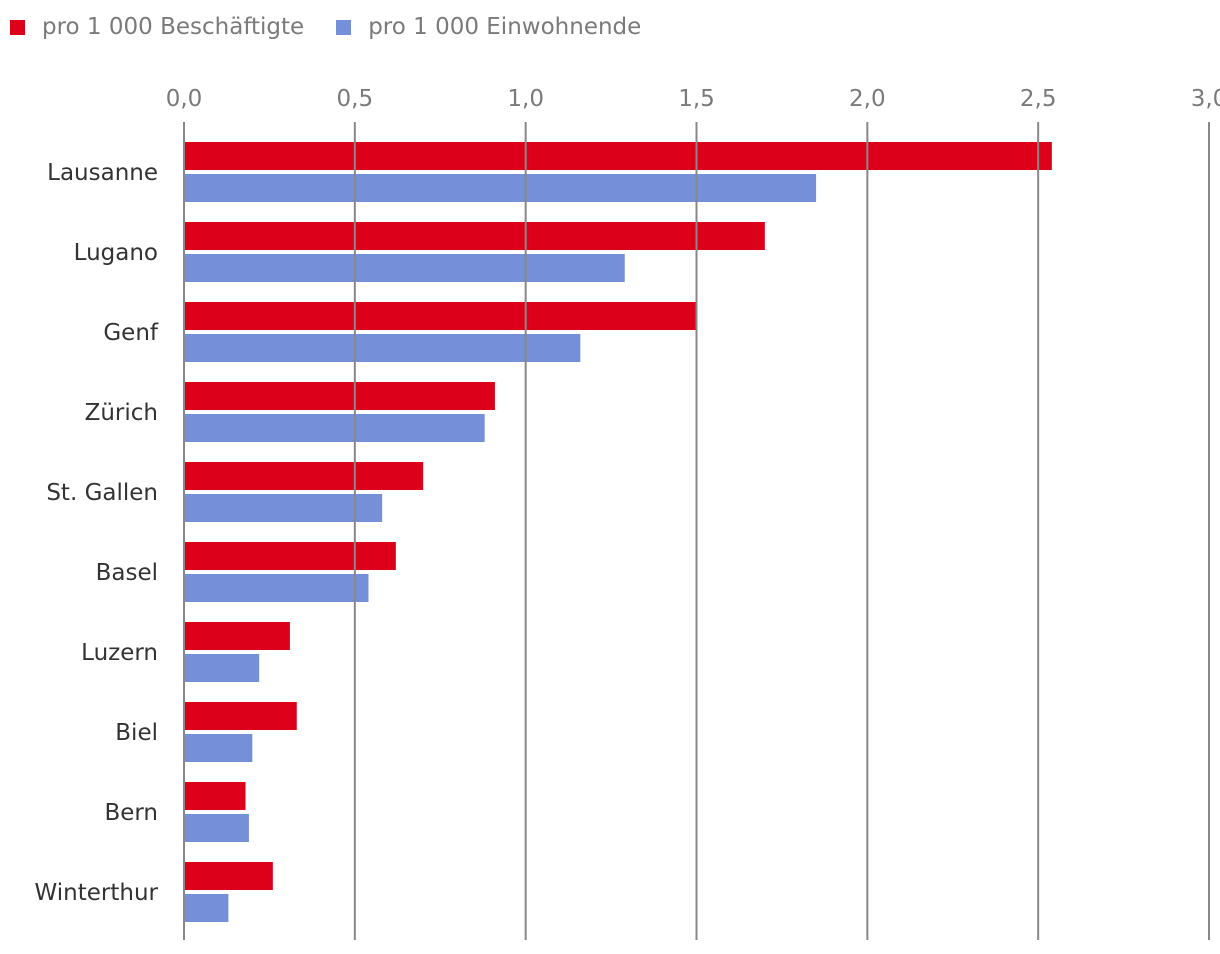  What do you see at coordinates (184, 99) in the screenshot?
I see `tick-label-0: 0,0` at bounding box center [184, 99].